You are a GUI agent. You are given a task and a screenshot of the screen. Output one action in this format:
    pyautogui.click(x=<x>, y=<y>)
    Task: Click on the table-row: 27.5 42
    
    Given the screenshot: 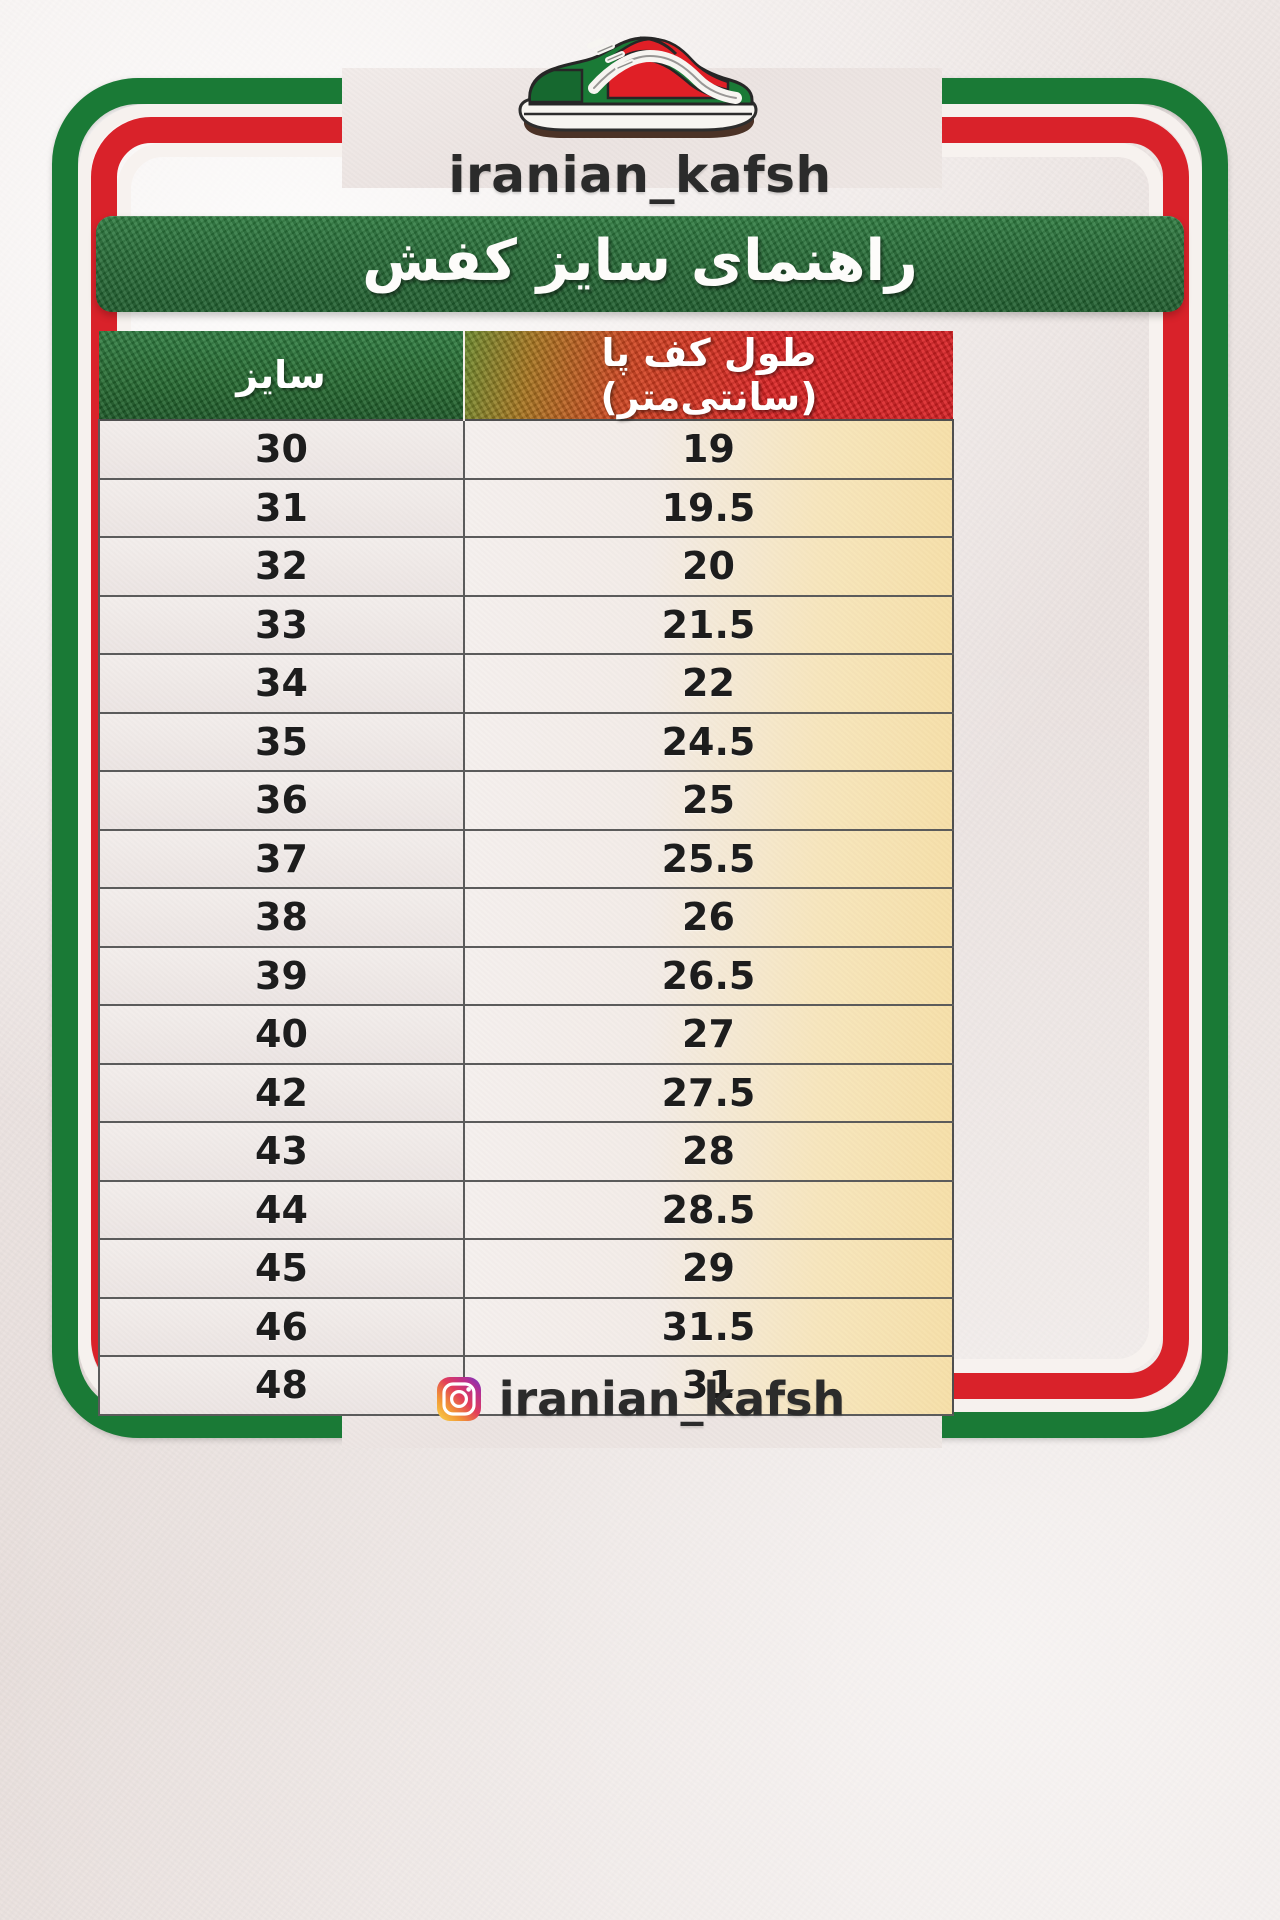 What is the action you would take?
    pyautogui.click(x=526, y=1093)
    